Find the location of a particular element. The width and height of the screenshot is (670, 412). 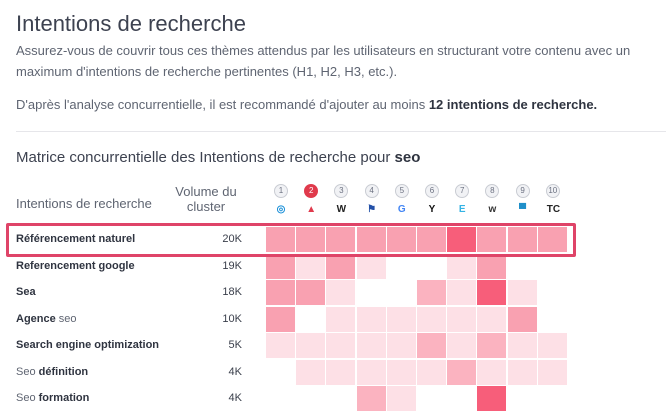

matrix-row: Seo définition 4K is located at coordinates (335, 372).